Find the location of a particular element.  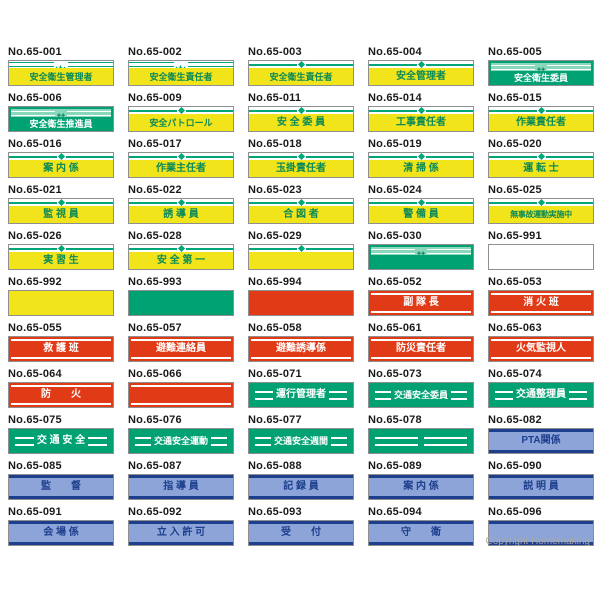

catalog-item: No.65-076 交通安全運動 is located at coordinates (181, 434).